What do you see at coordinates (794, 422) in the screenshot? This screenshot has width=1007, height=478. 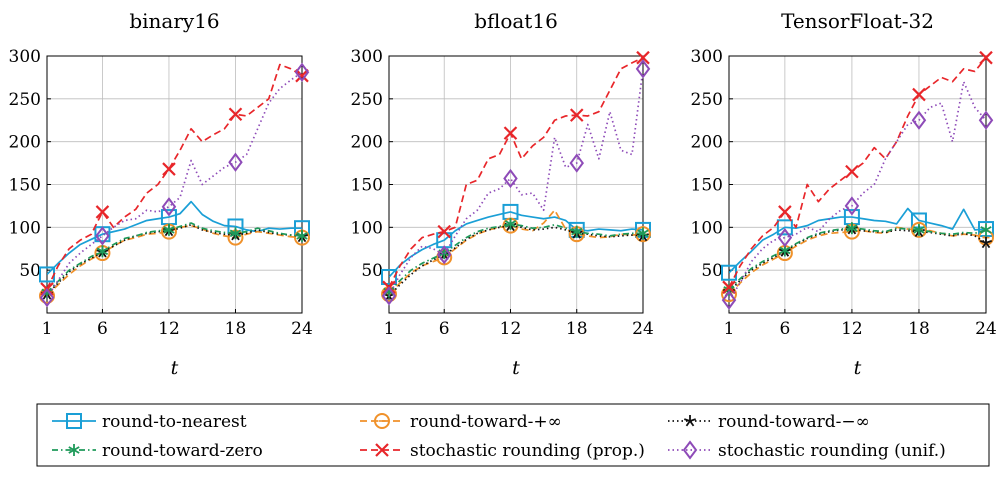 I see `legend-label: round-toward-−∞` at bounding box center [794, 422].